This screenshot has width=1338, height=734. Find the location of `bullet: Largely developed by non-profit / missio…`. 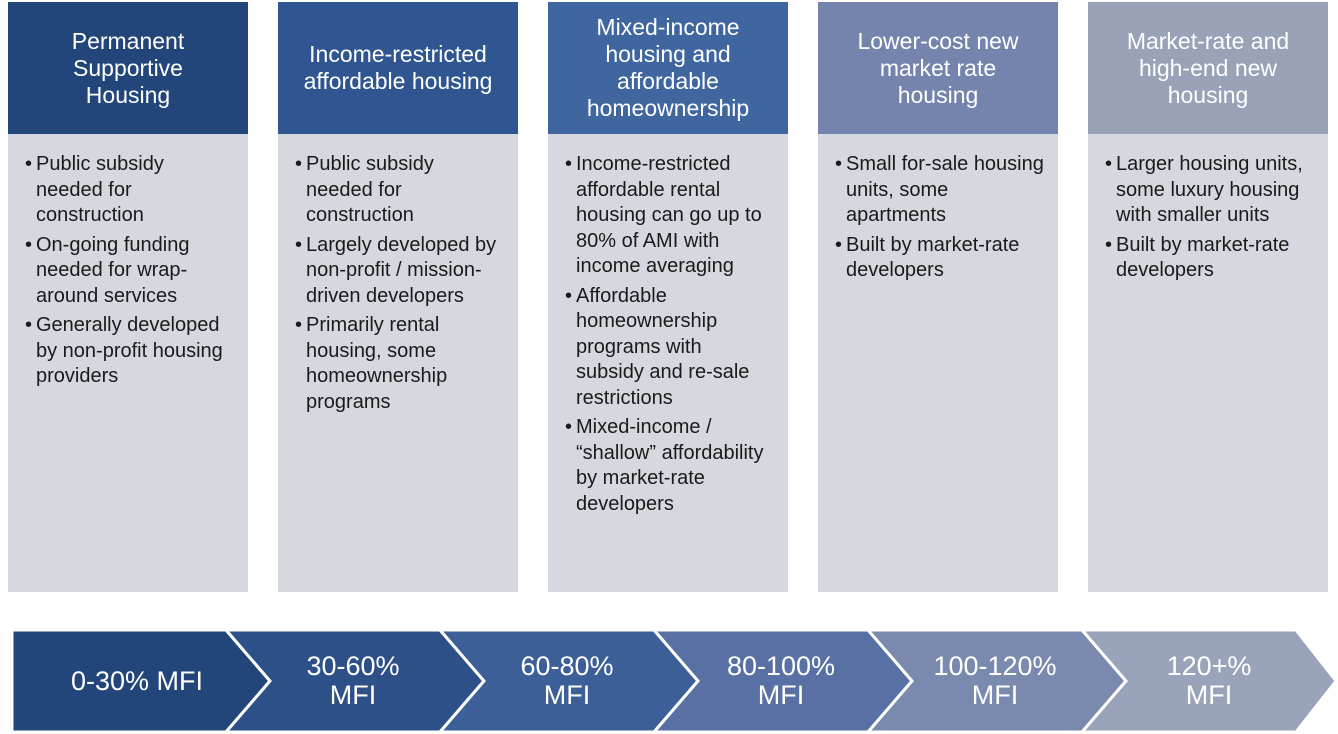

bullet: Largely developed by non-profit / missio… is located at coordinates (399, 271).